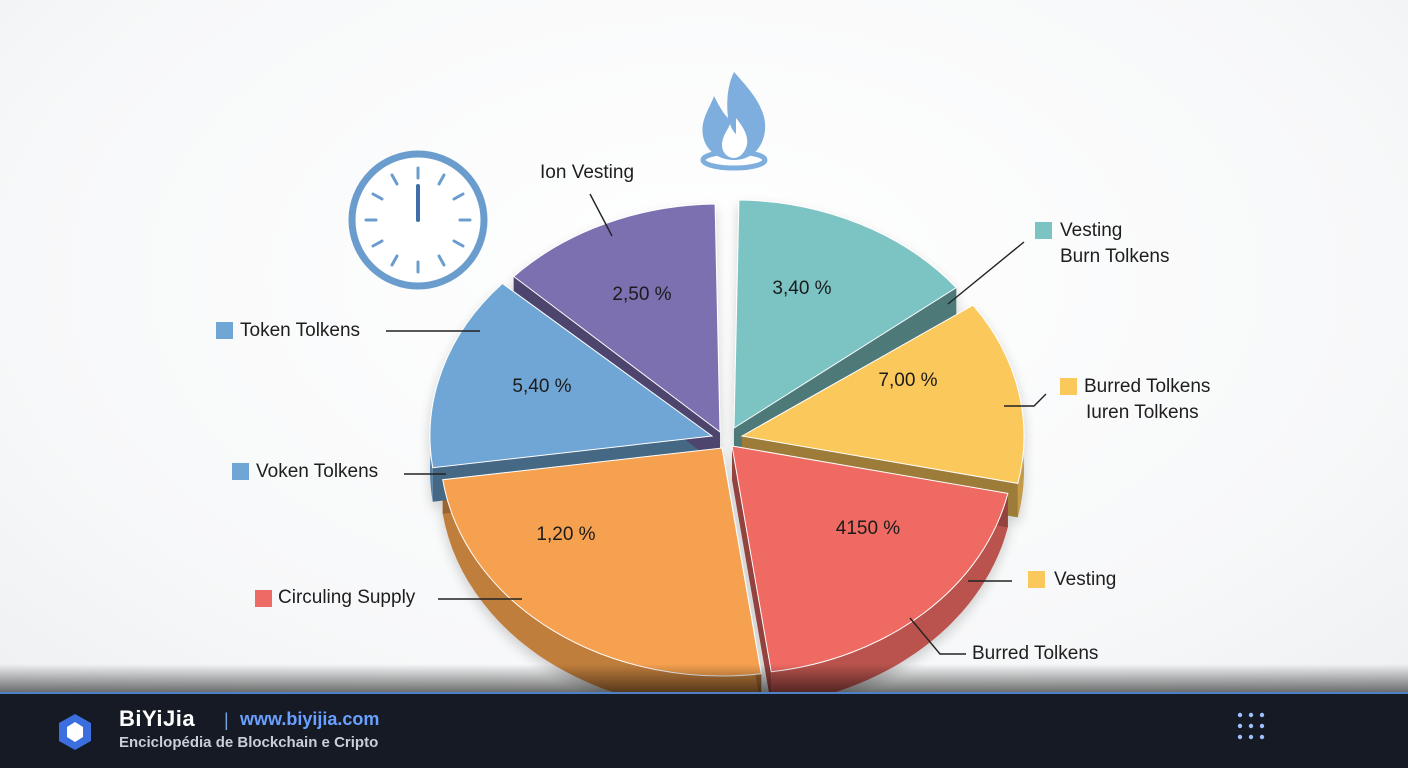 The image size is (1408, 768). I want to click on grid-menu-icon, so click(1251, 726).